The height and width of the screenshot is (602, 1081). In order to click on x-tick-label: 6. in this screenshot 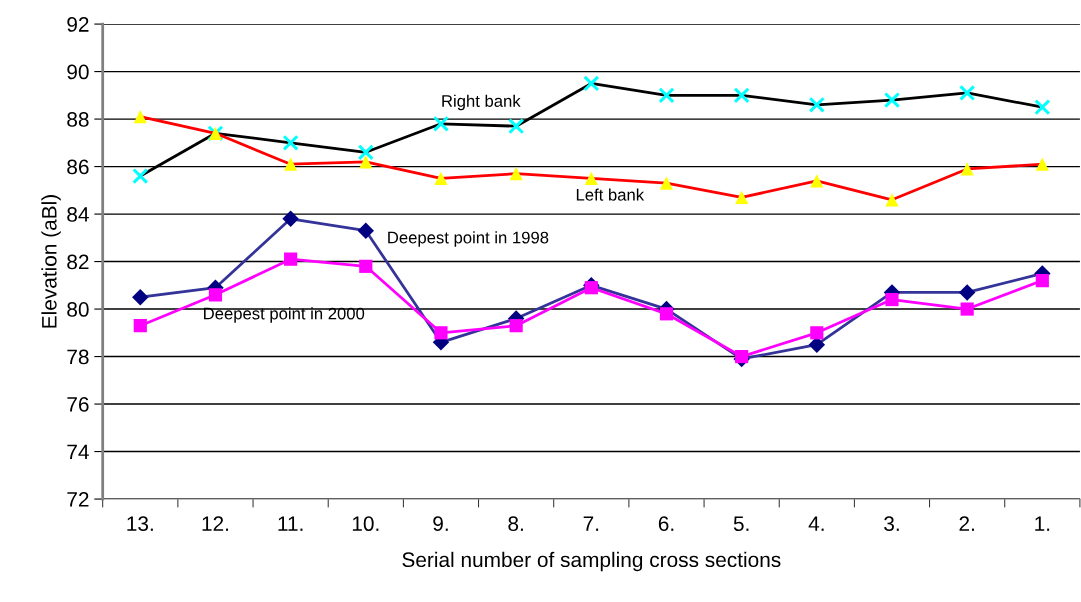, I will do `click(666, 524)`.